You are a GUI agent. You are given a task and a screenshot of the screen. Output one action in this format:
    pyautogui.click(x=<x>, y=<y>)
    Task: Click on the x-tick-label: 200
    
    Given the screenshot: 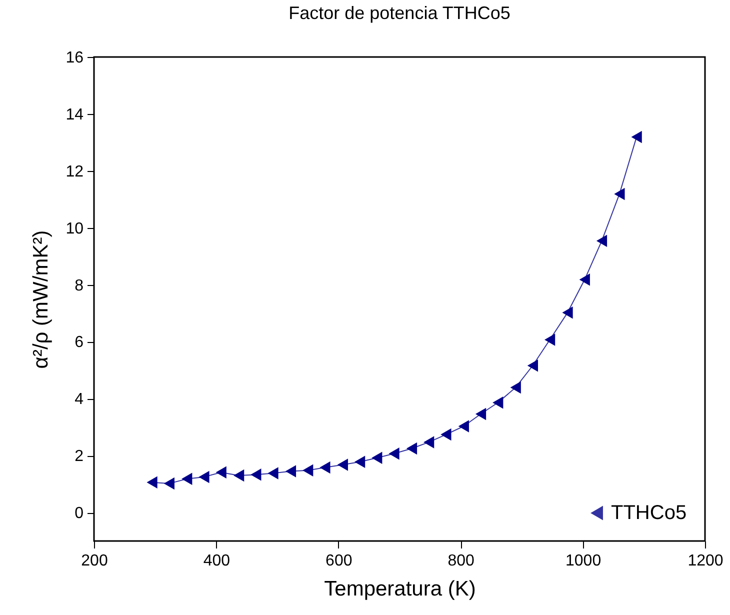 What is the action you would take?
    pyautogui.click(x=94, y=561)
    